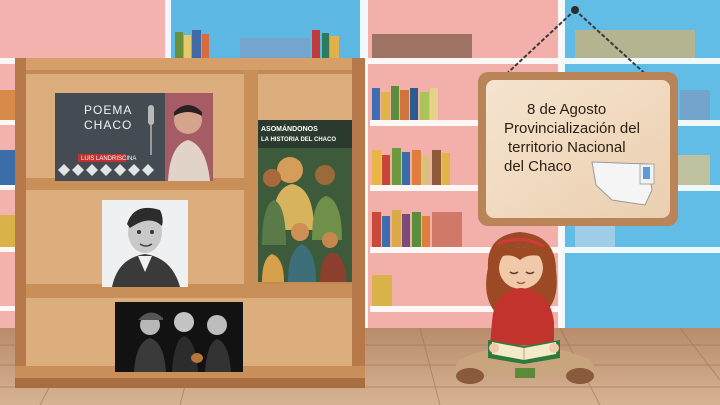 The image size is (720, 405). What do you see at coordinates (134, 137) in the screenshot?
I see `book-cover-poema-chaco` at bounding box center [134, 137].